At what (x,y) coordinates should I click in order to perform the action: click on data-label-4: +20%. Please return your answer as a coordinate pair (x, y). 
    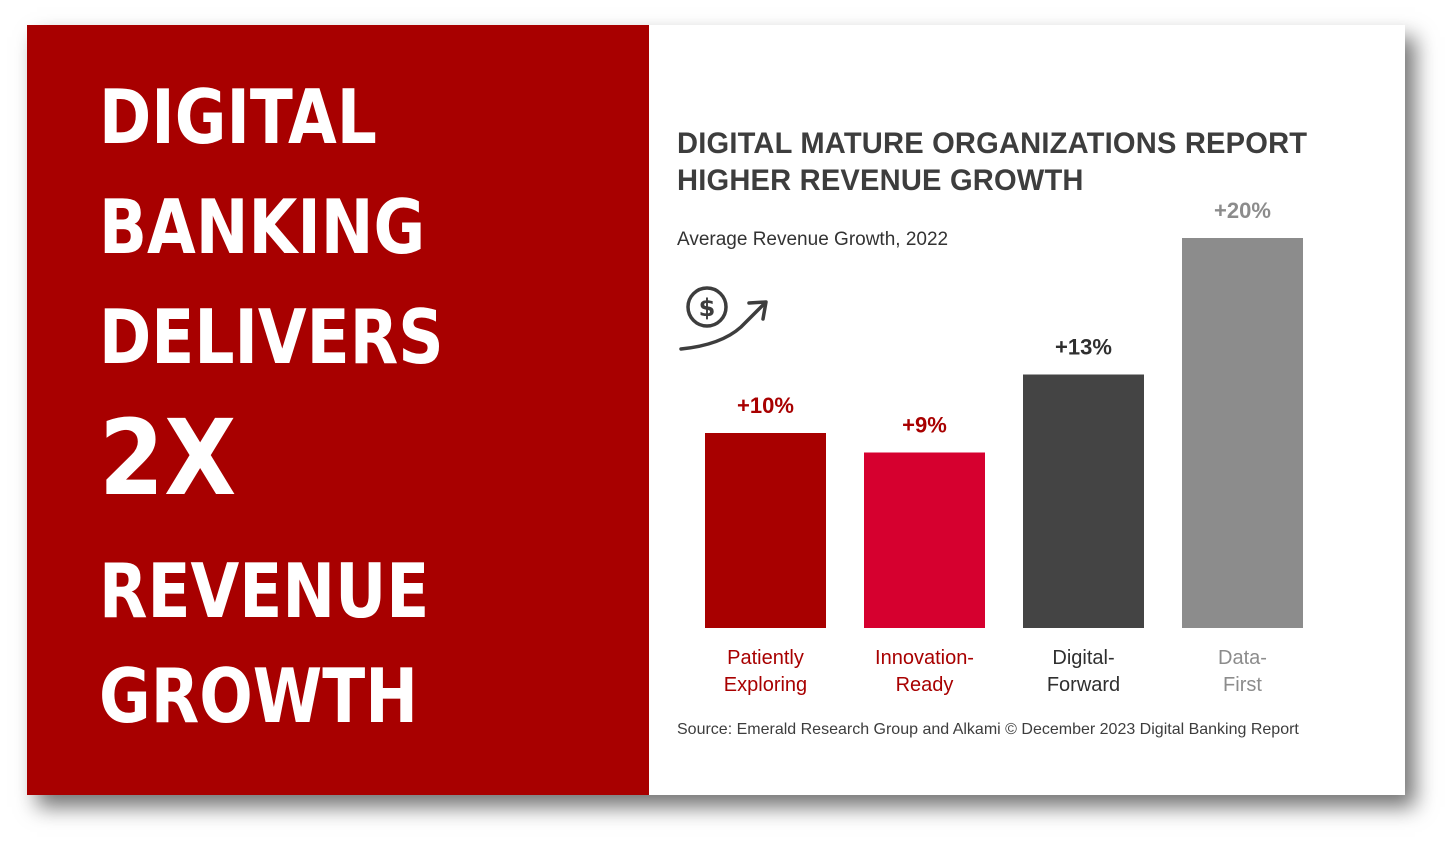
    Looking at the image, I should click on (1242, 210).